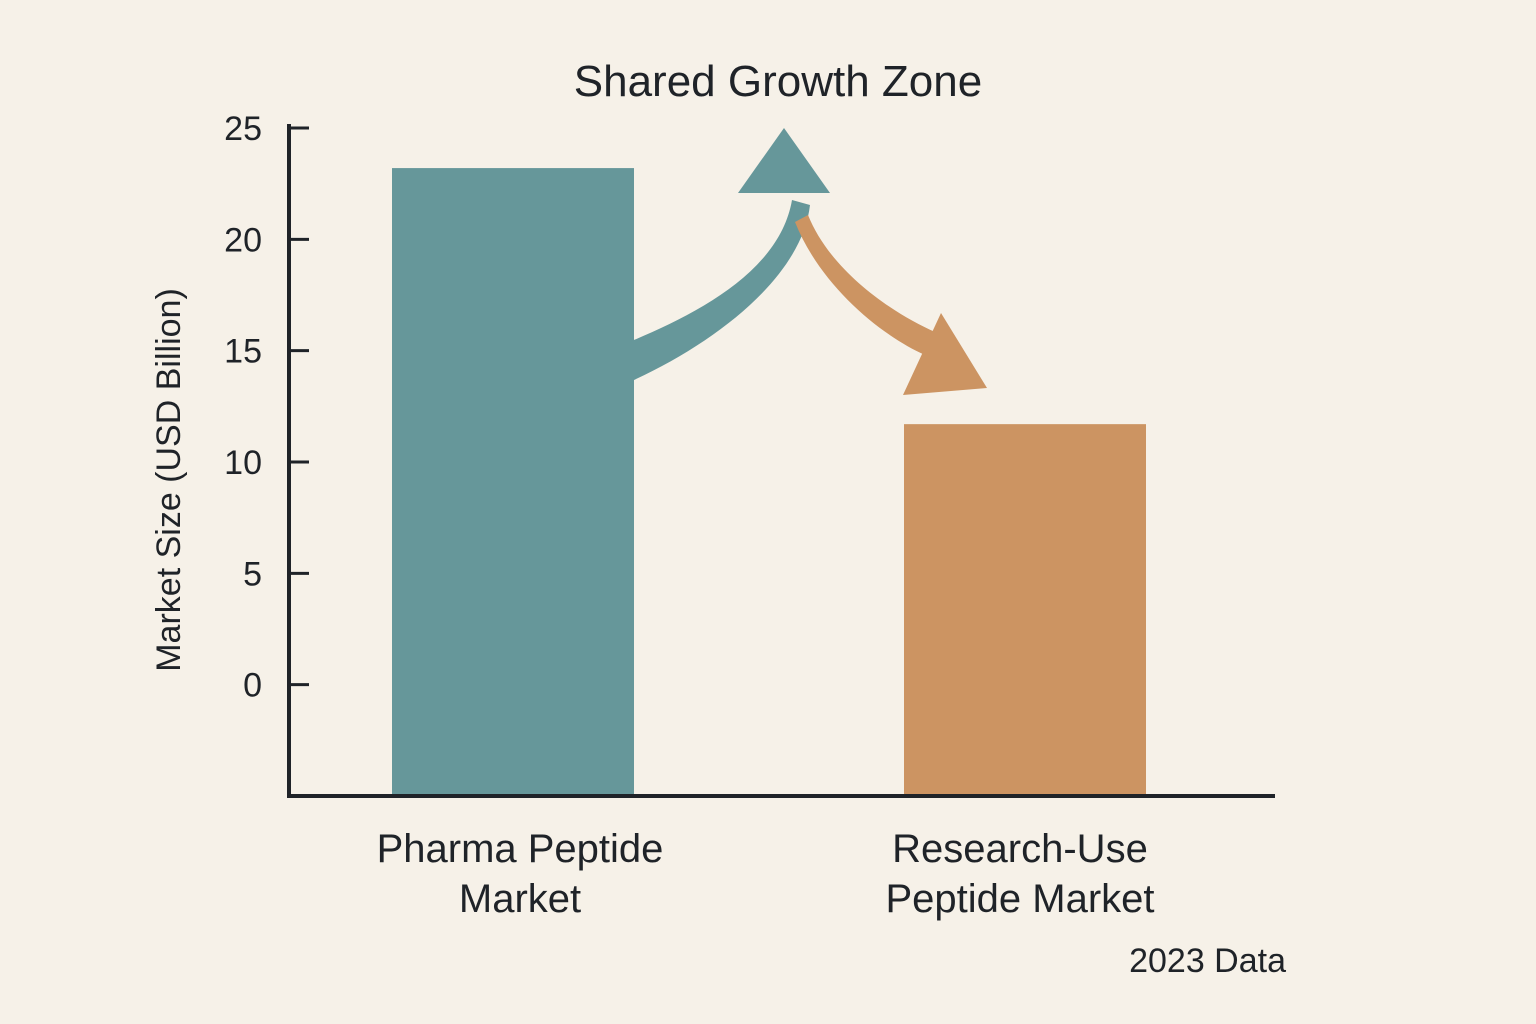  Describe the element at coordinates (722, 290) in the screenshot. I see `teal-growth-arrow-body` at that location.